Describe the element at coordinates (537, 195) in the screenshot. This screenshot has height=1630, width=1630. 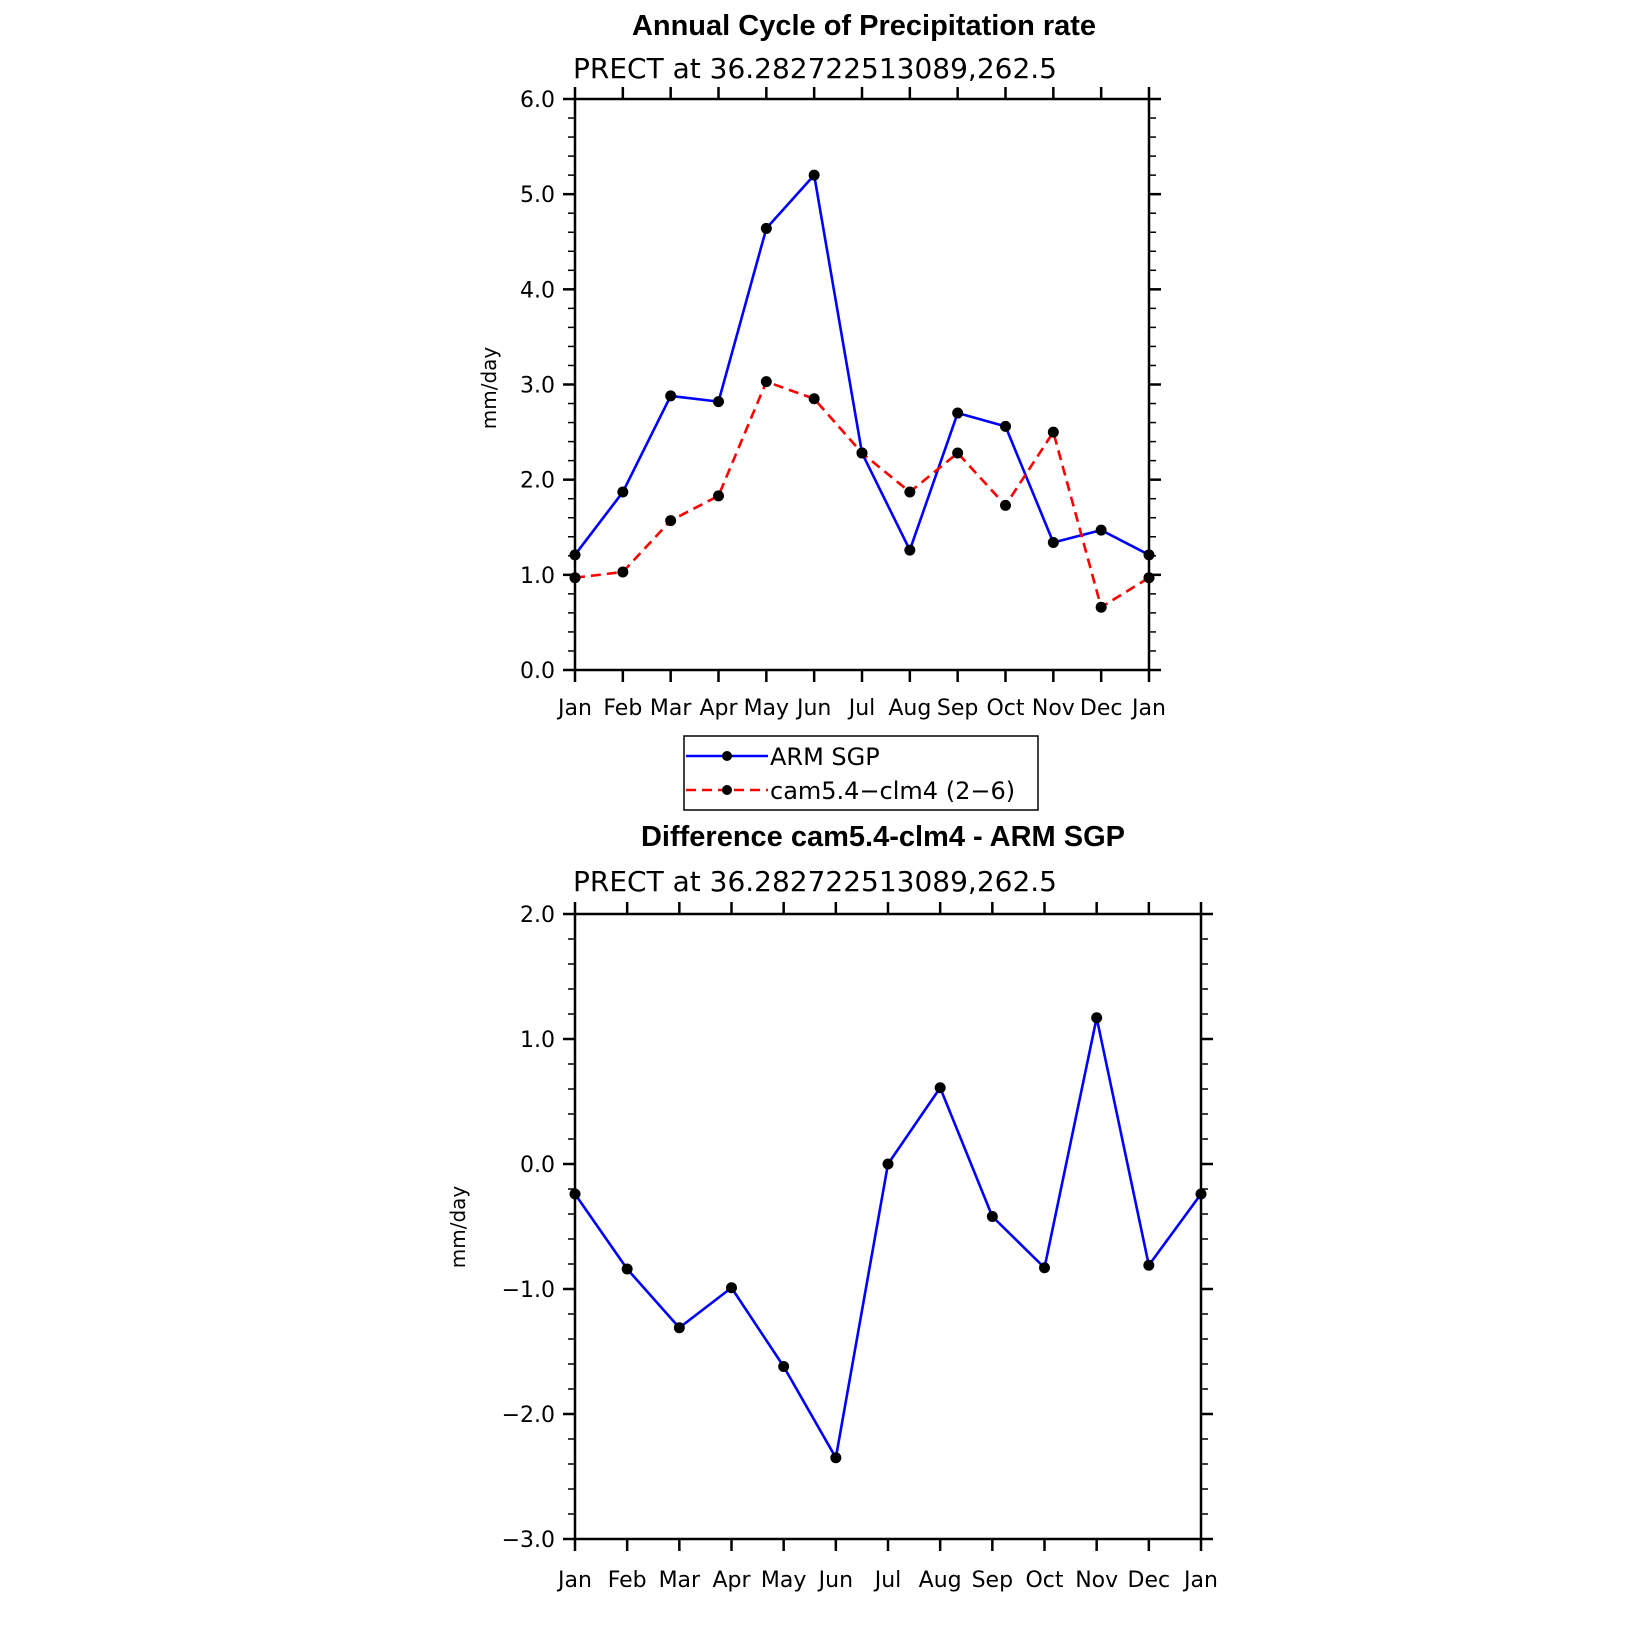
I see `y-tick-label: 5.0` at that location.